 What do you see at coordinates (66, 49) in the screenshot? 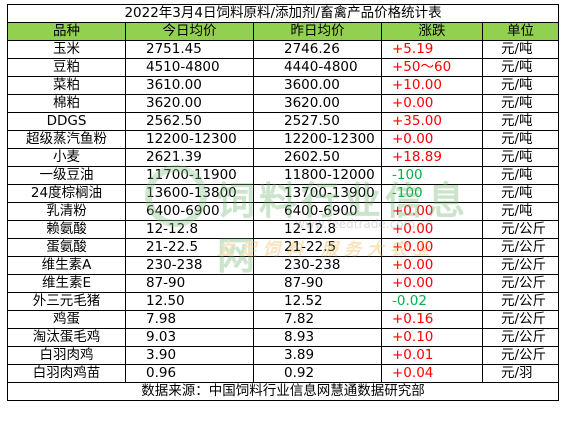
I see `cell-name: 玉米` at bounding box center [66, 49].